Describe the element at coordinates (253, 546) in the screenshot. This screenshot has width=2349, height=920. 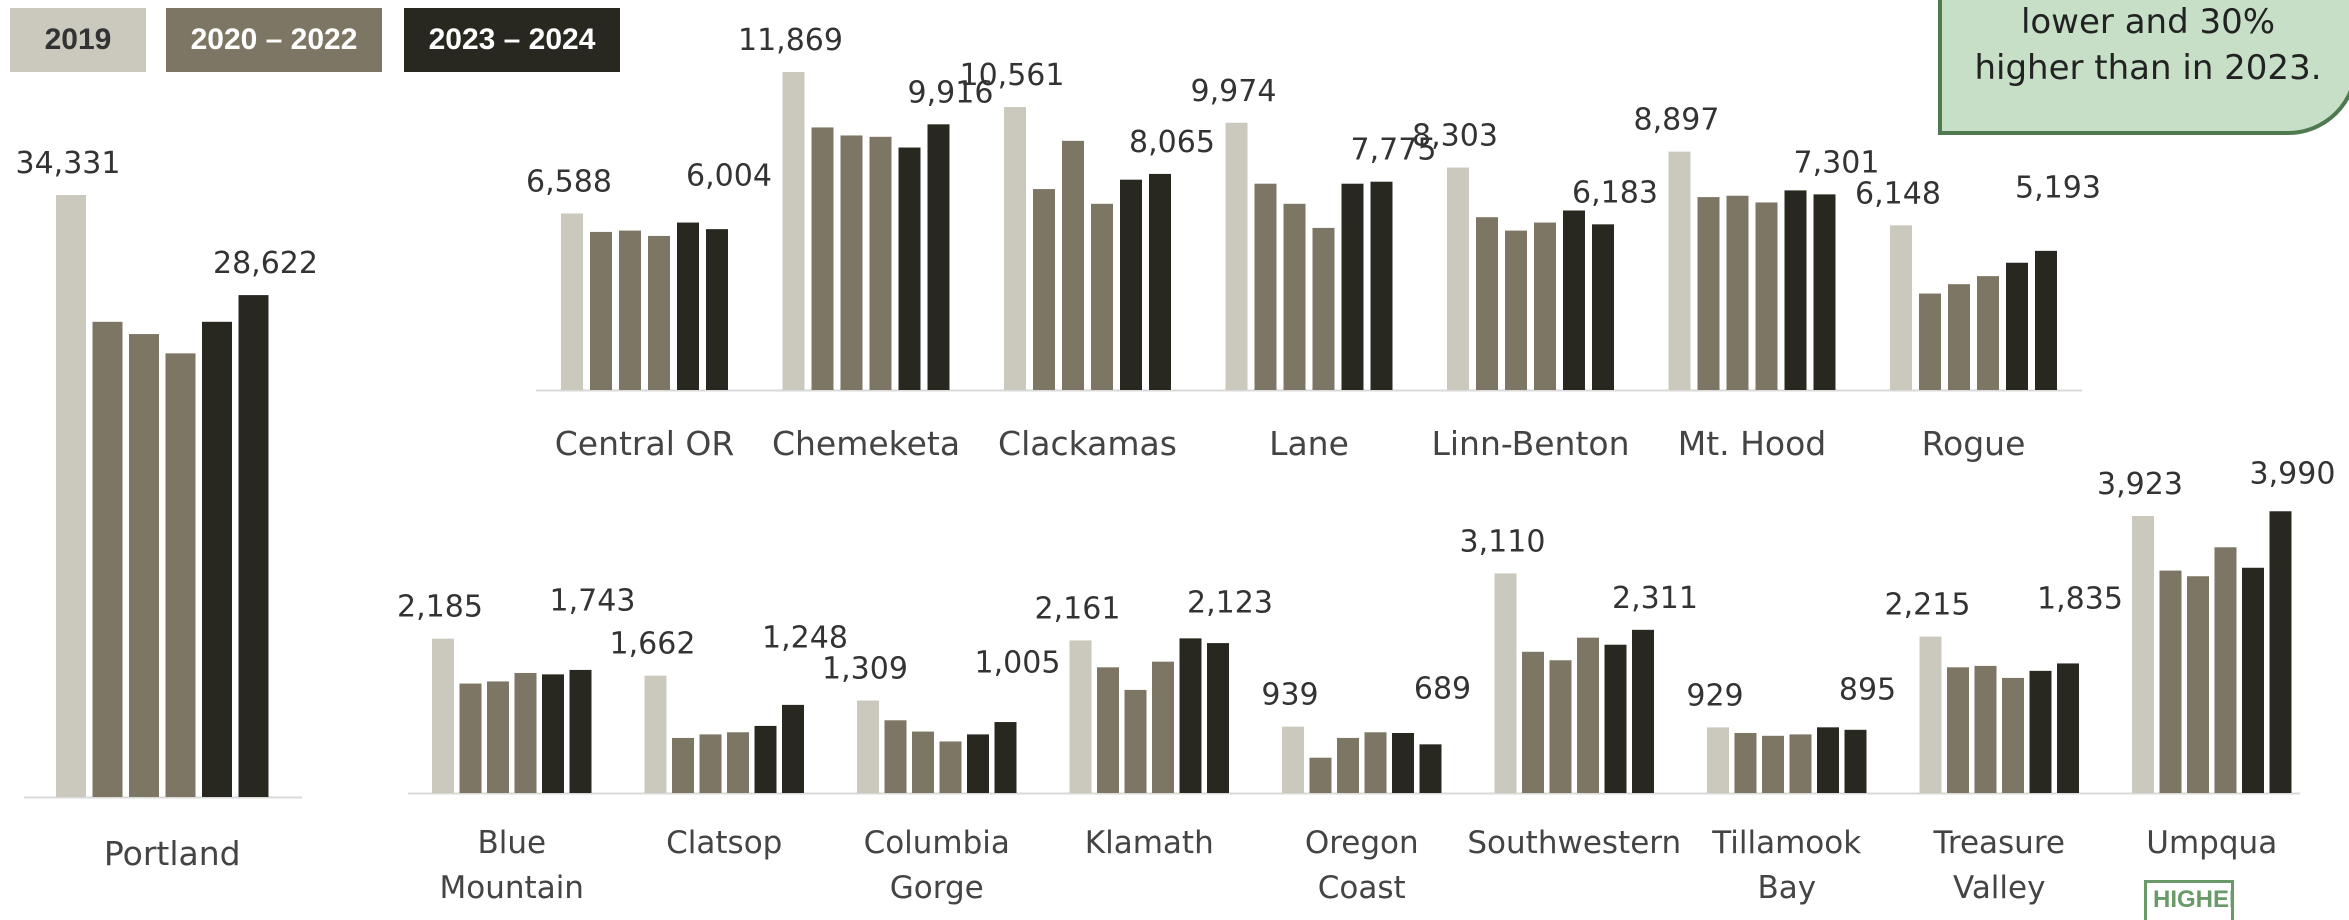
I see `bar-portland-2024` at that location.